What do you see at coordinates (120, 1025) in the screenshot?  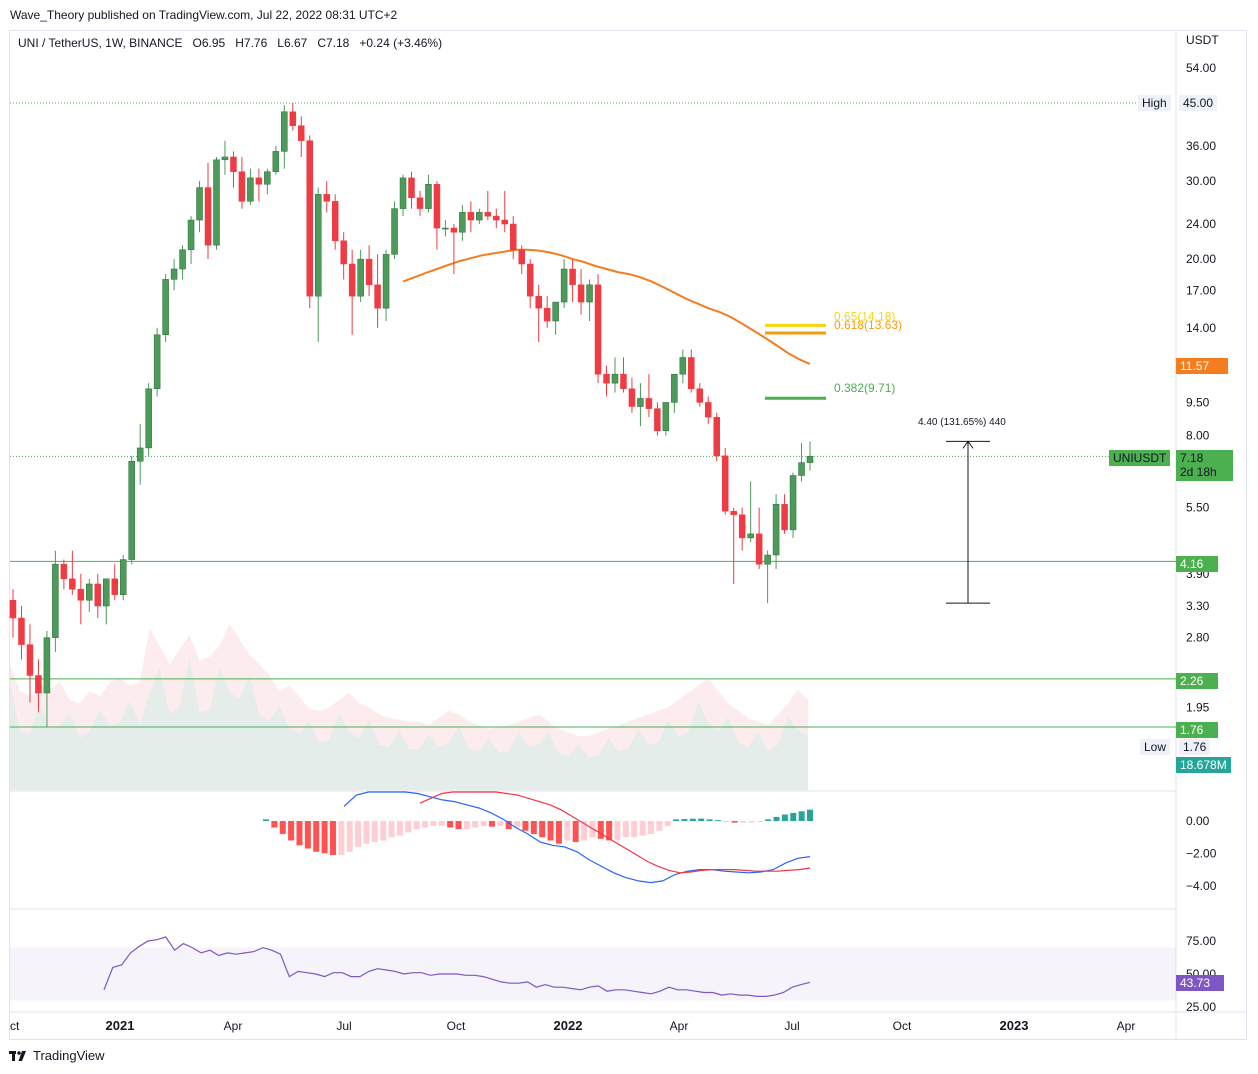 I see `time-axis-tick-1: 2021` at bounding box center [120, 1025].